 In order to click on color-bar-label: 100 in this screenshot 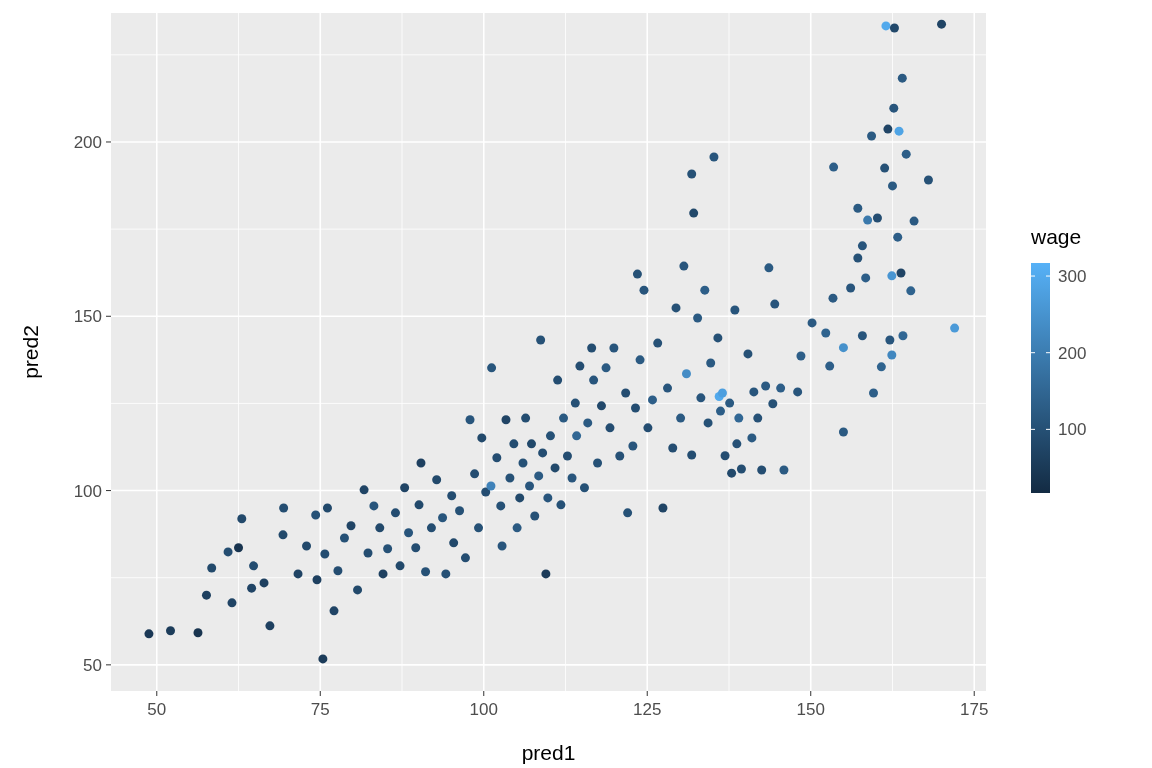, I will do `click(1072, 430)`.